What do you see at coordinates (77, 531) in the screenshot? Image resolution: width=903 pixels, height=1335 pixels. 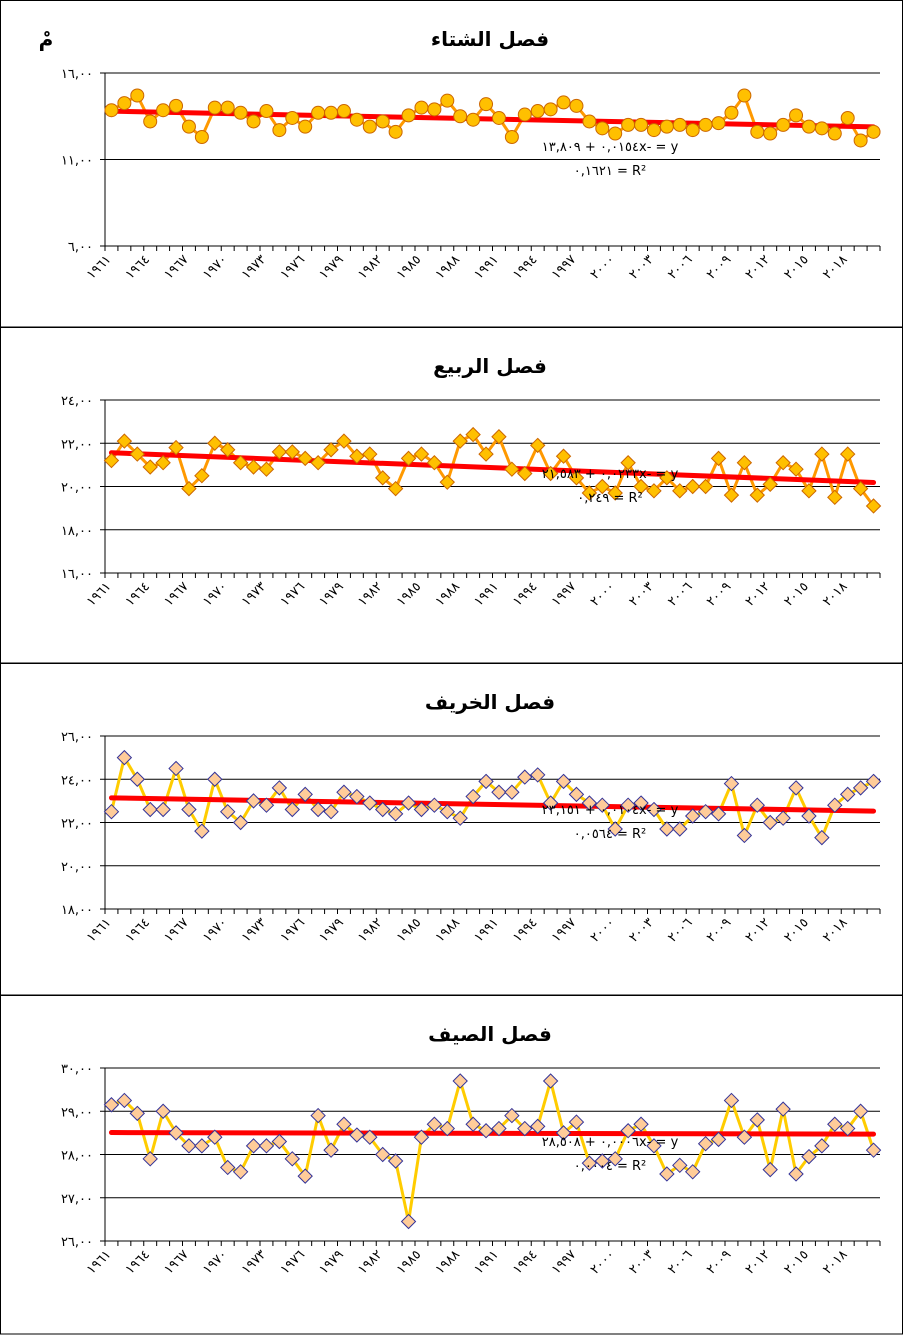 I see `y-tick-label: ١٨,٠٠` at bounding box center [77, 531].